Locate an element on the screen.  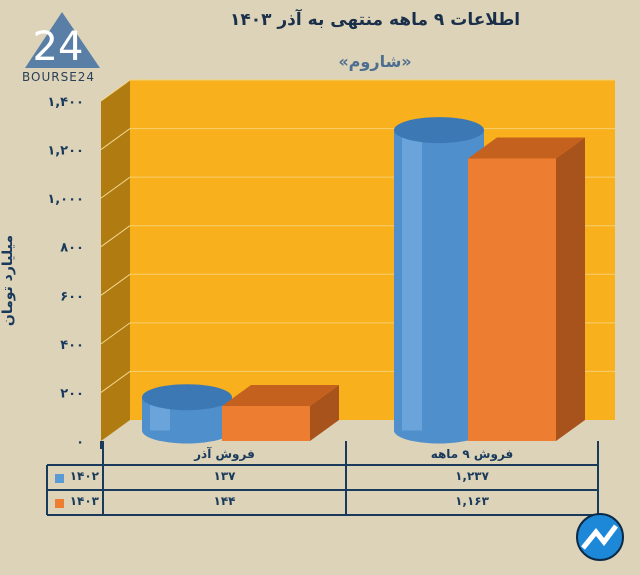
chart-subtitle: «شاروم» is located at coordinates (375, 61).